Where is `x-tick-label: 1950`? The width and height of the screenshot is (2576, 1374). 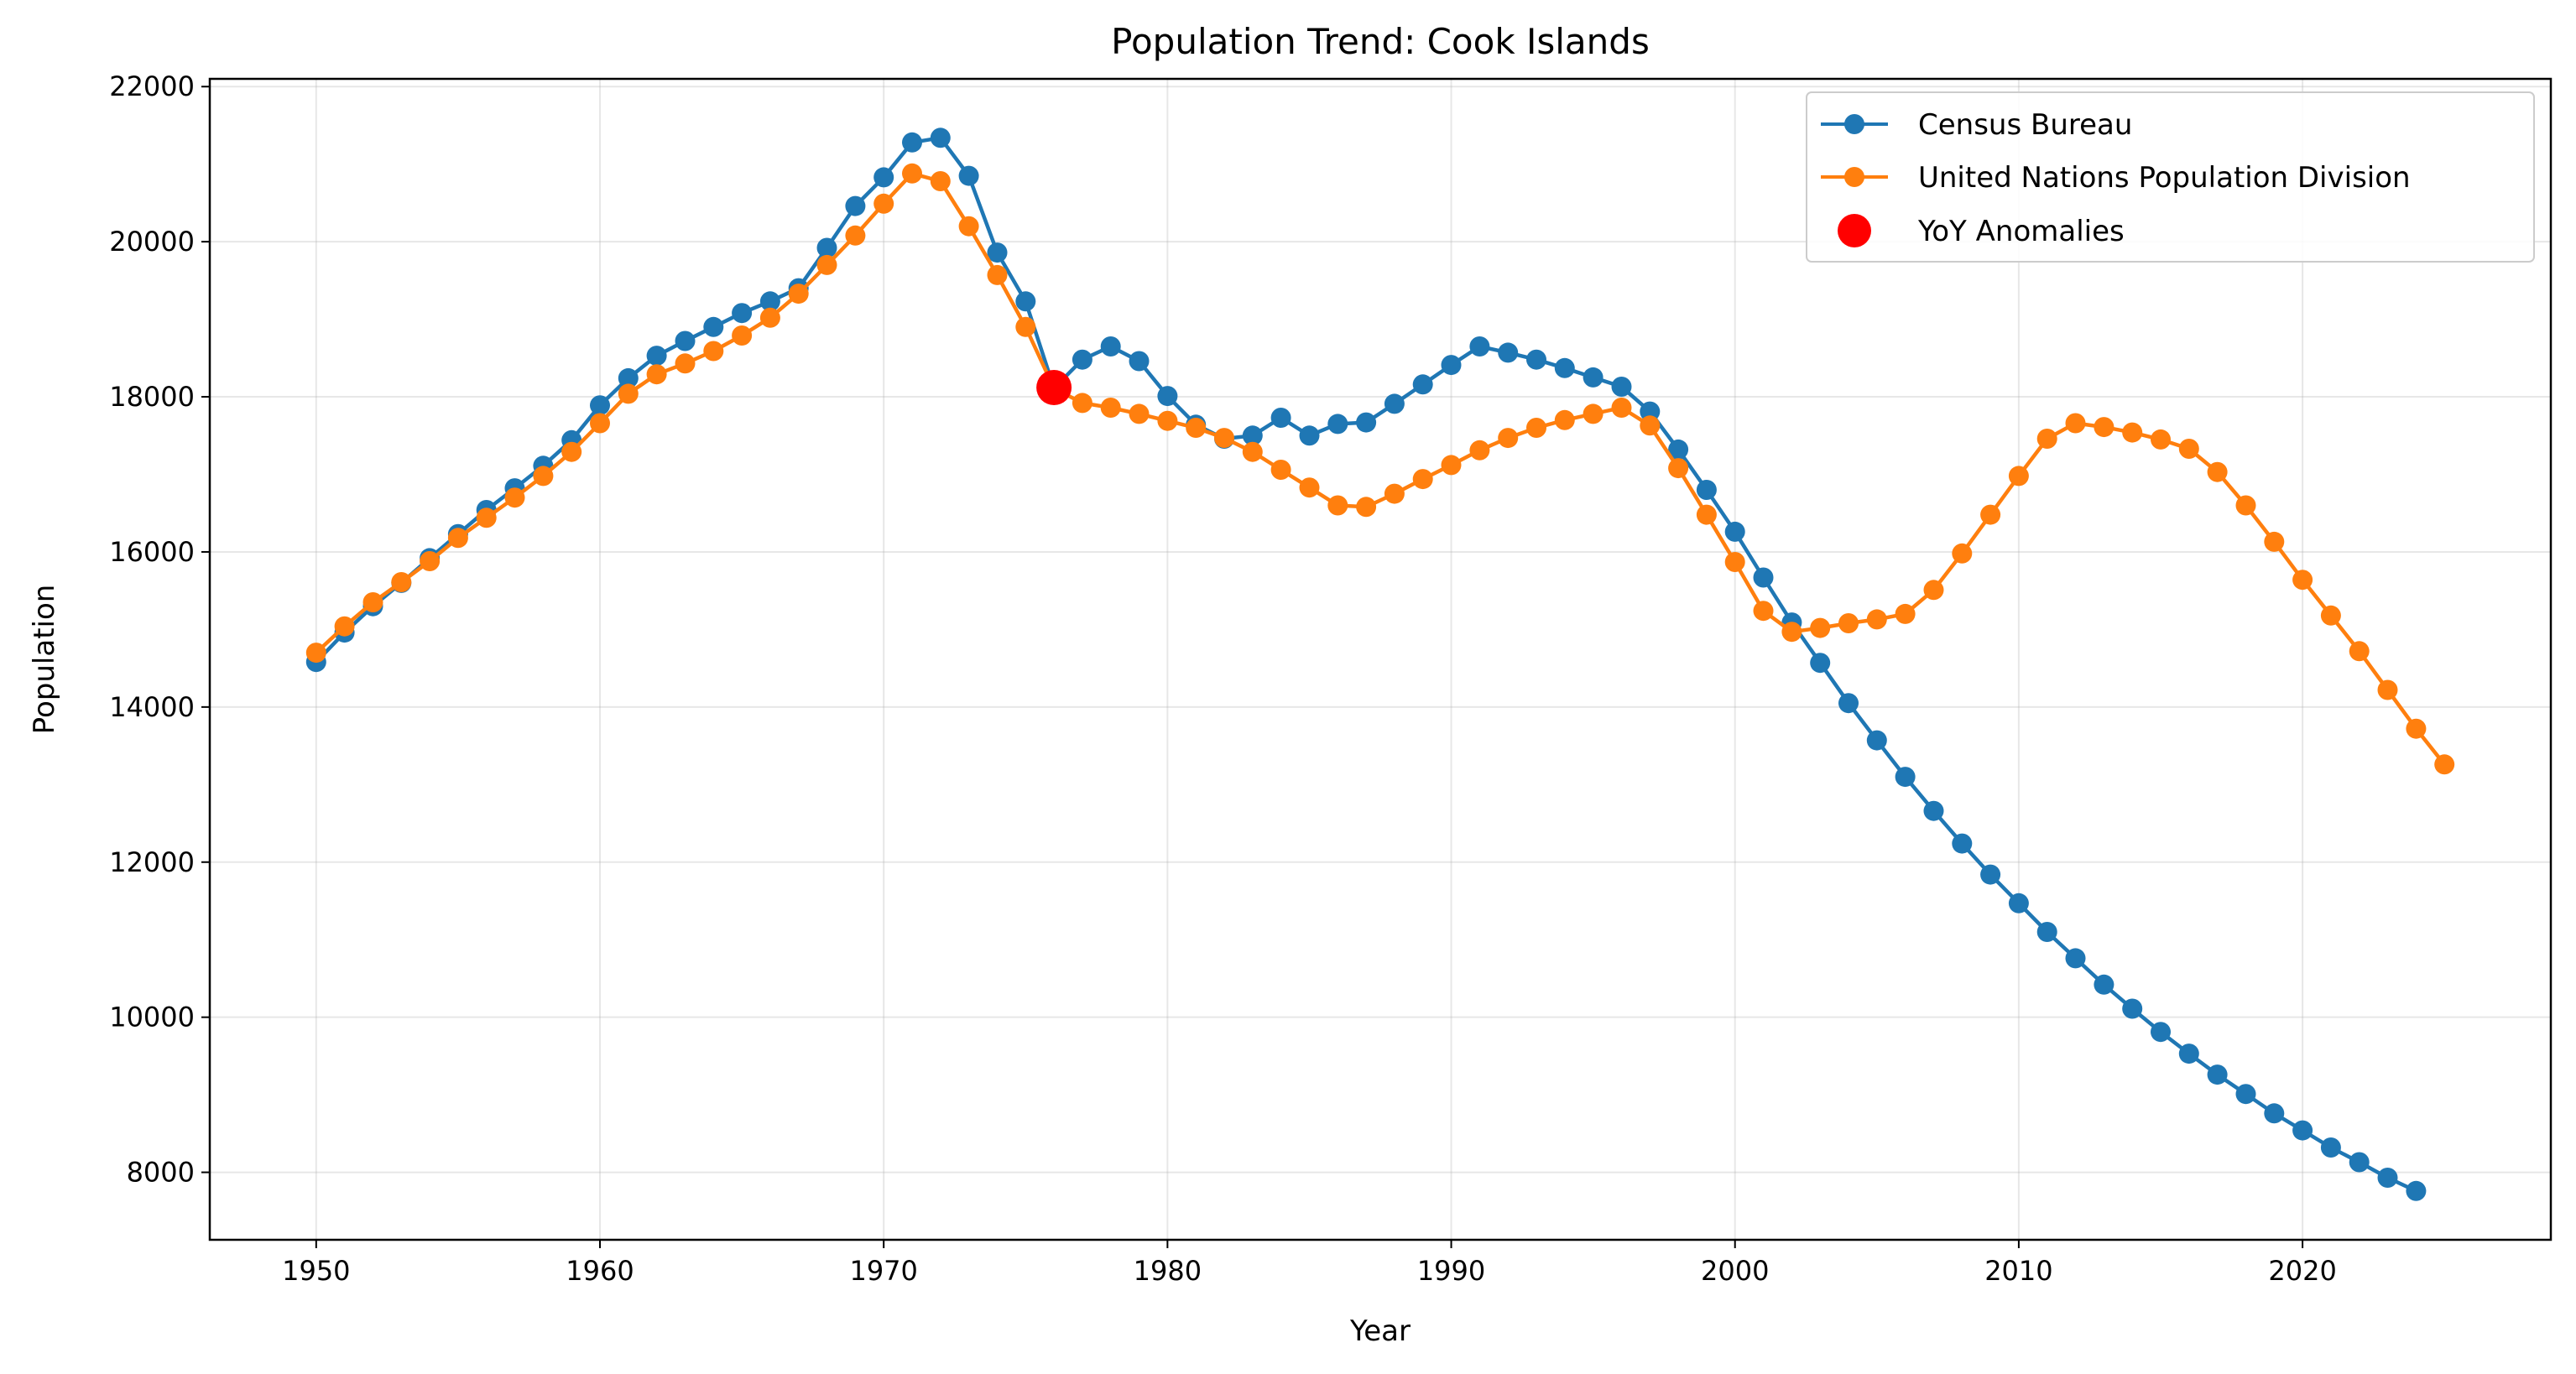 x-tick-label: 1950 is located at coordinates (316, 1271).